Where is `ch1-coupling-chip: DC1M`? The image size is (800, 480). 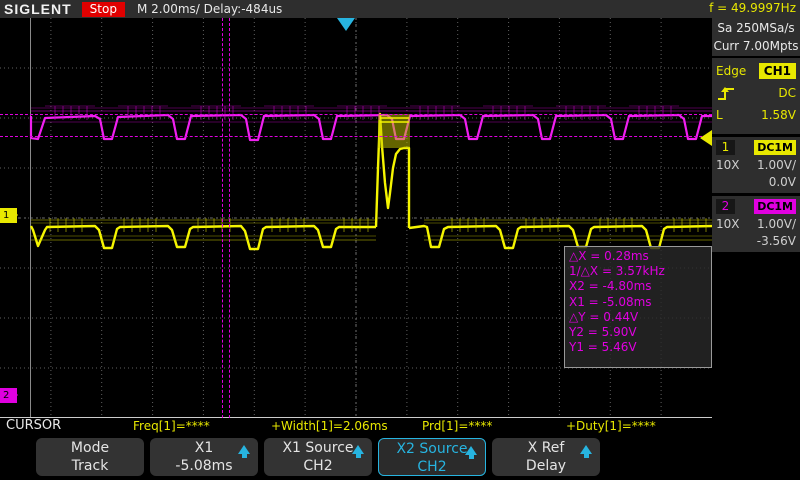
ch1-coupling-chip: DC1M is located at coordinates (775, 147).